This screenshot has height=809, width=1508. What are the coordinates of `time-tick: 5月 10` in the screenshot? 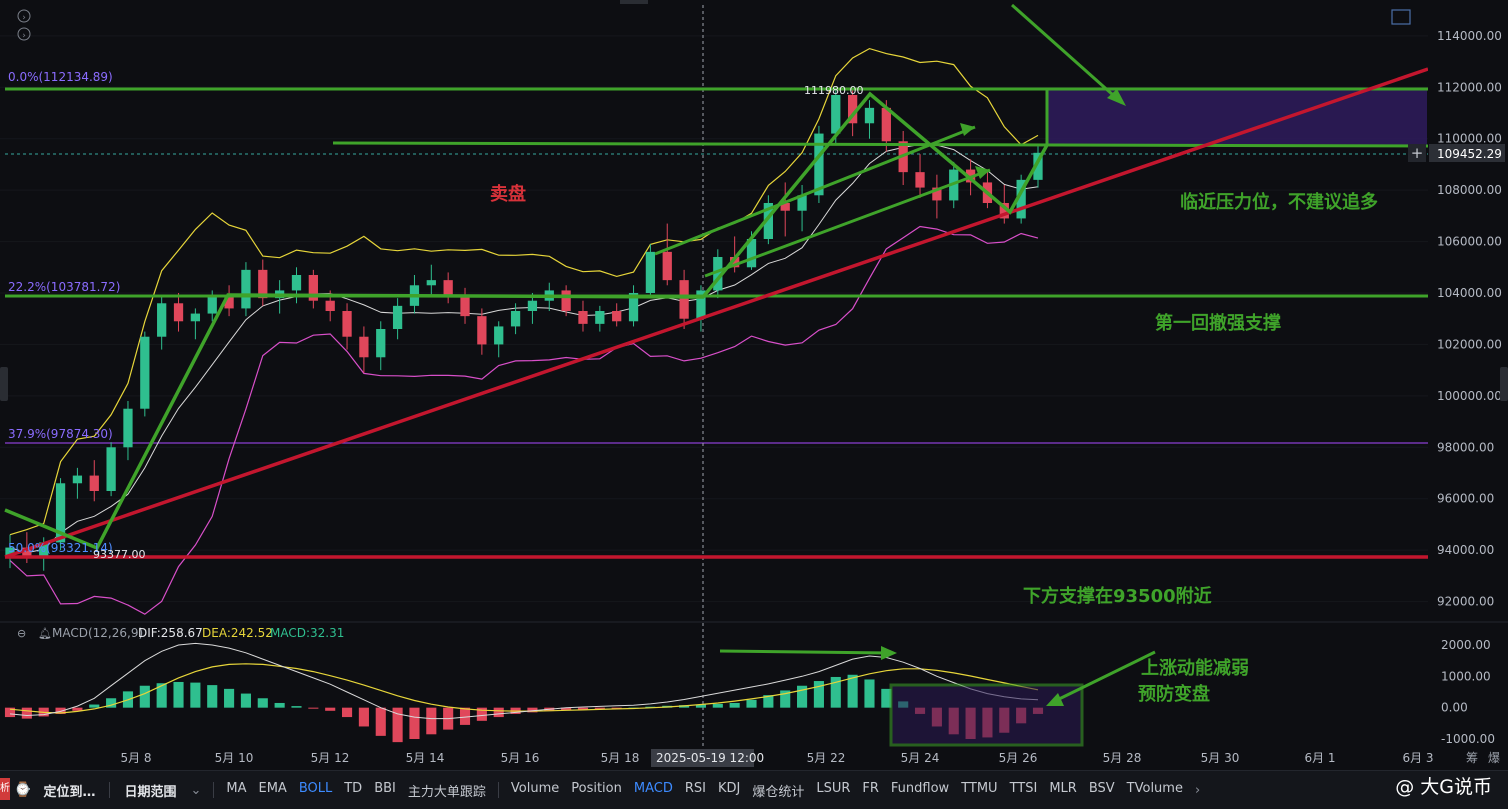 It's located at (234, 758).